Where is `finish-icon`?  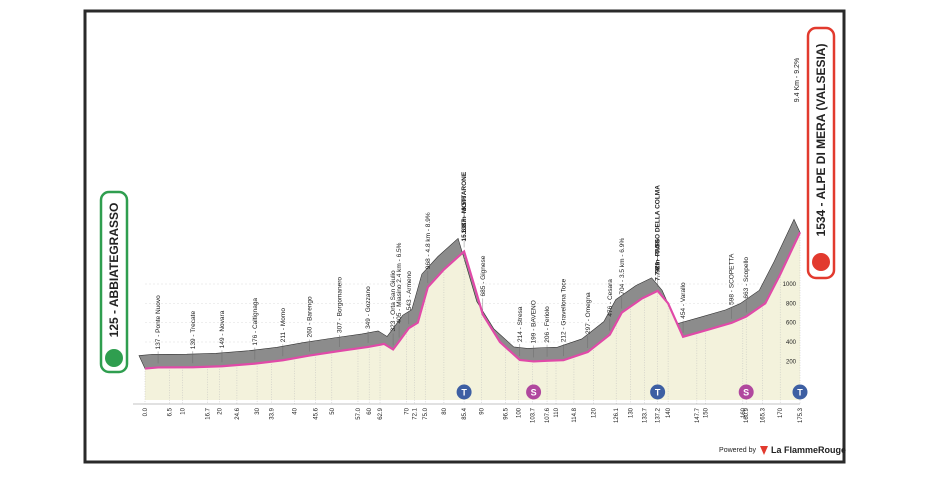
finish-icon is located at coordinates (821, 262).